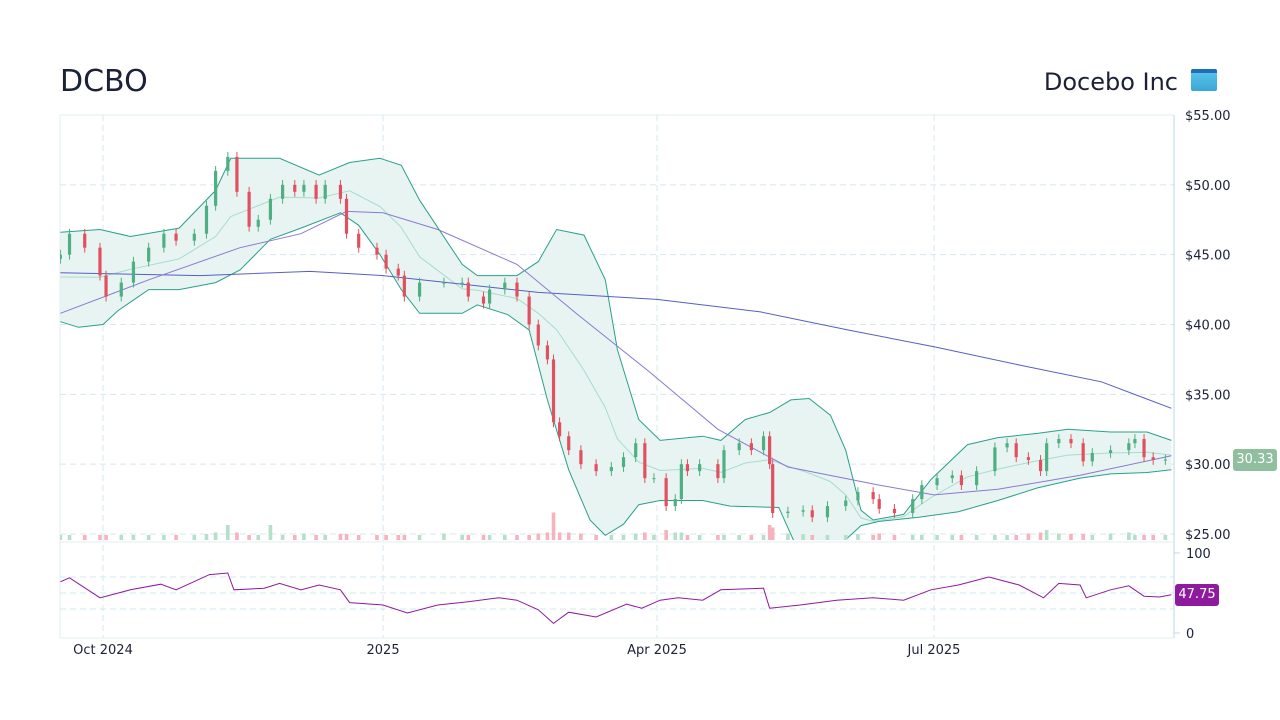  Describe the element at coordinates (1208, 116) in the screenshot. I see `price-tick-label: $55.00` at that location.